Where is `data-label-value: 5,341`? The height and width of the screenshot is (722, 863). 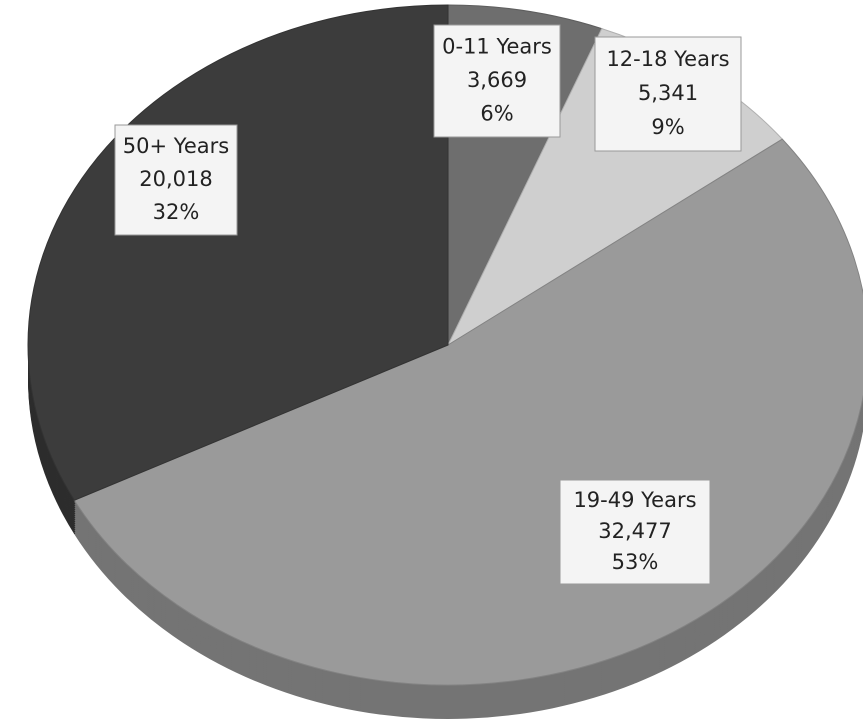
data-label-value: 5,341 is located at coordinates (668, 93).